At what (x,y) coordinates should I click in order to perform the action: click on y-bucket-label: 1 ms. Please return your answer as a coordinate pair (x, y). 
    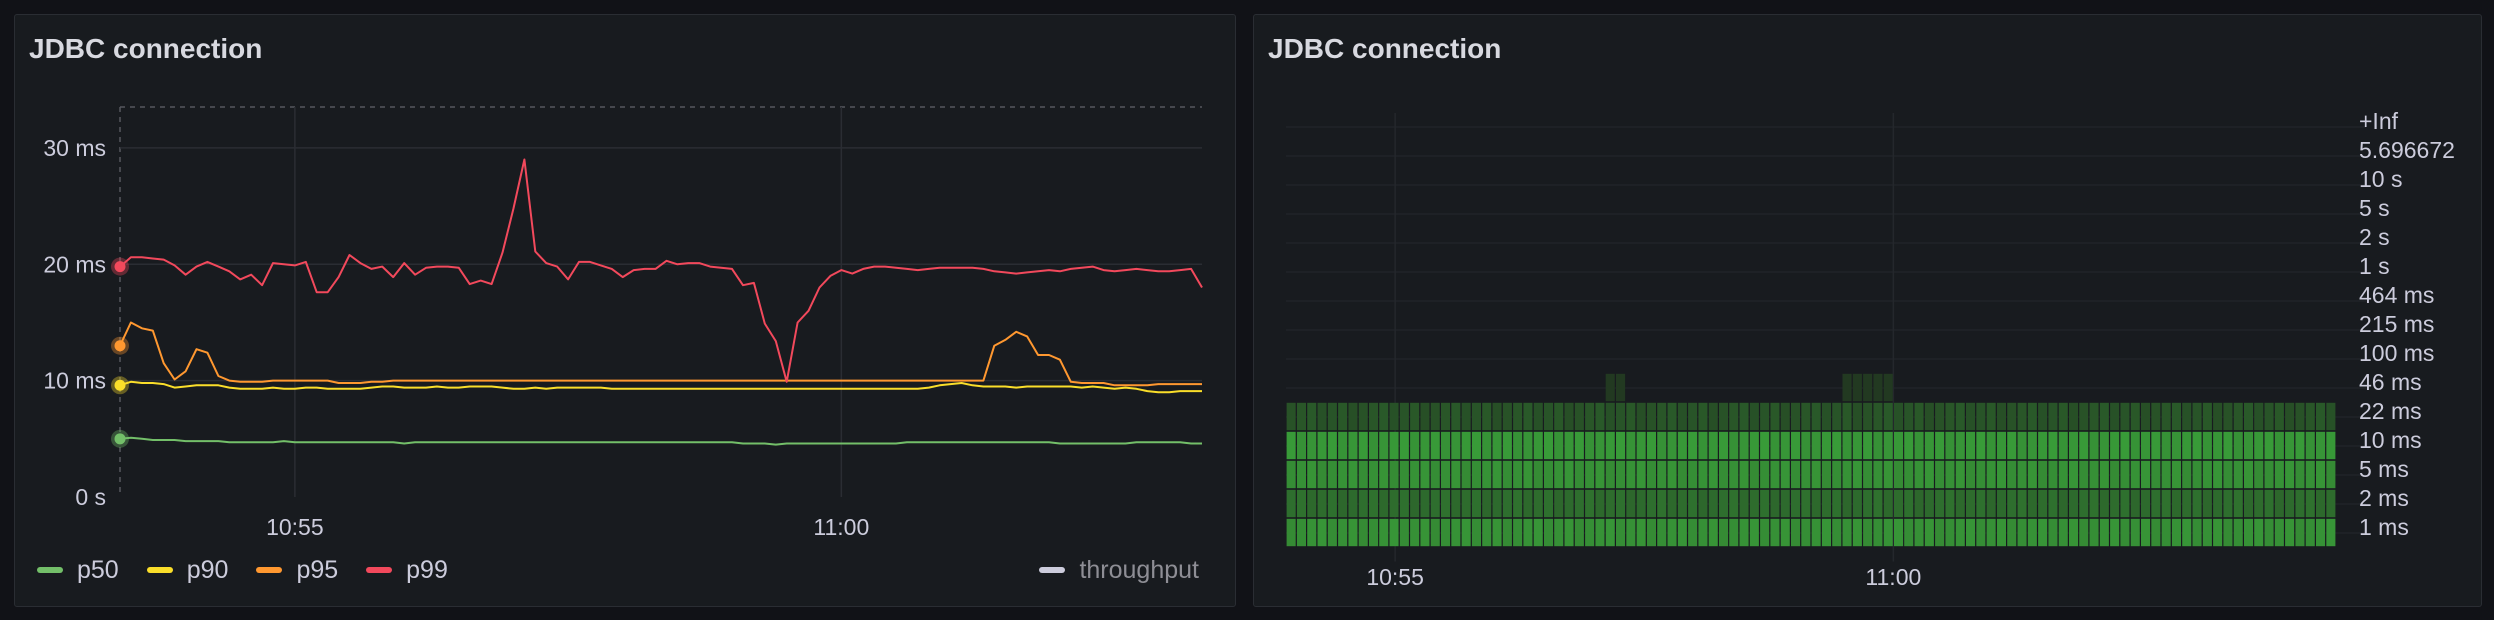
    Looking at the image, I should click on (2384, 527).